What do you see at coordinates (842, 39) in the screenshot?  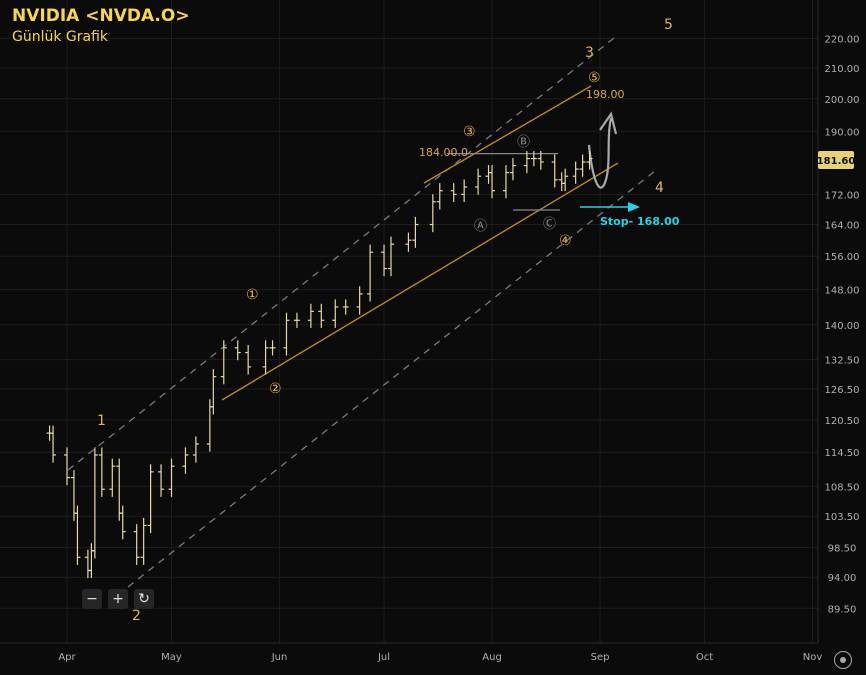 I see `y-tick-label: 220.00` at bounding box center [842, 39].